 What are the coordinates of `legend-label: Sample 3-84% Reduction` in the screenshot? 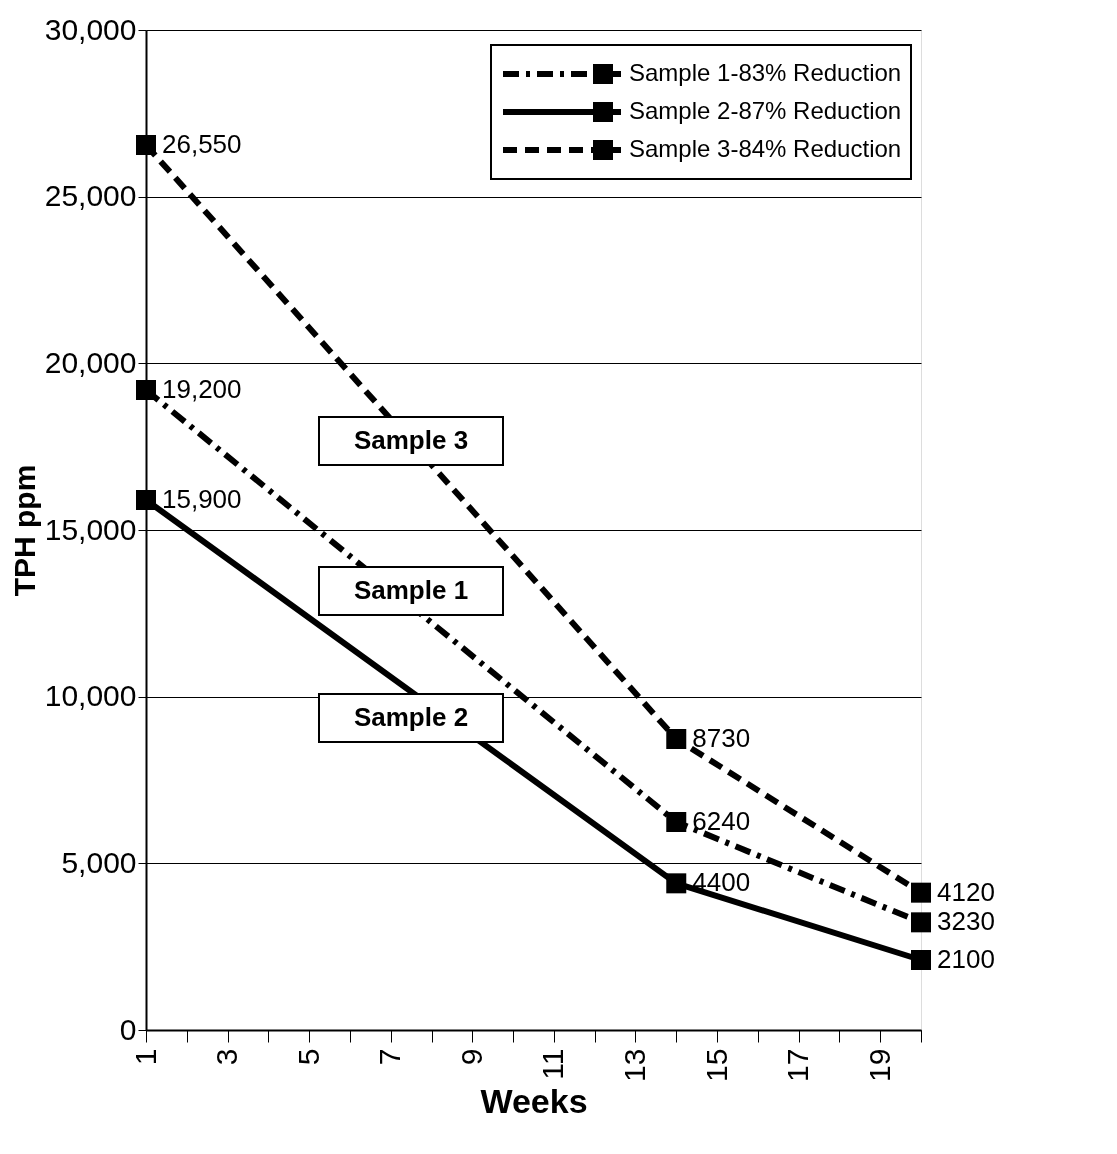 It's located at (765, 148).